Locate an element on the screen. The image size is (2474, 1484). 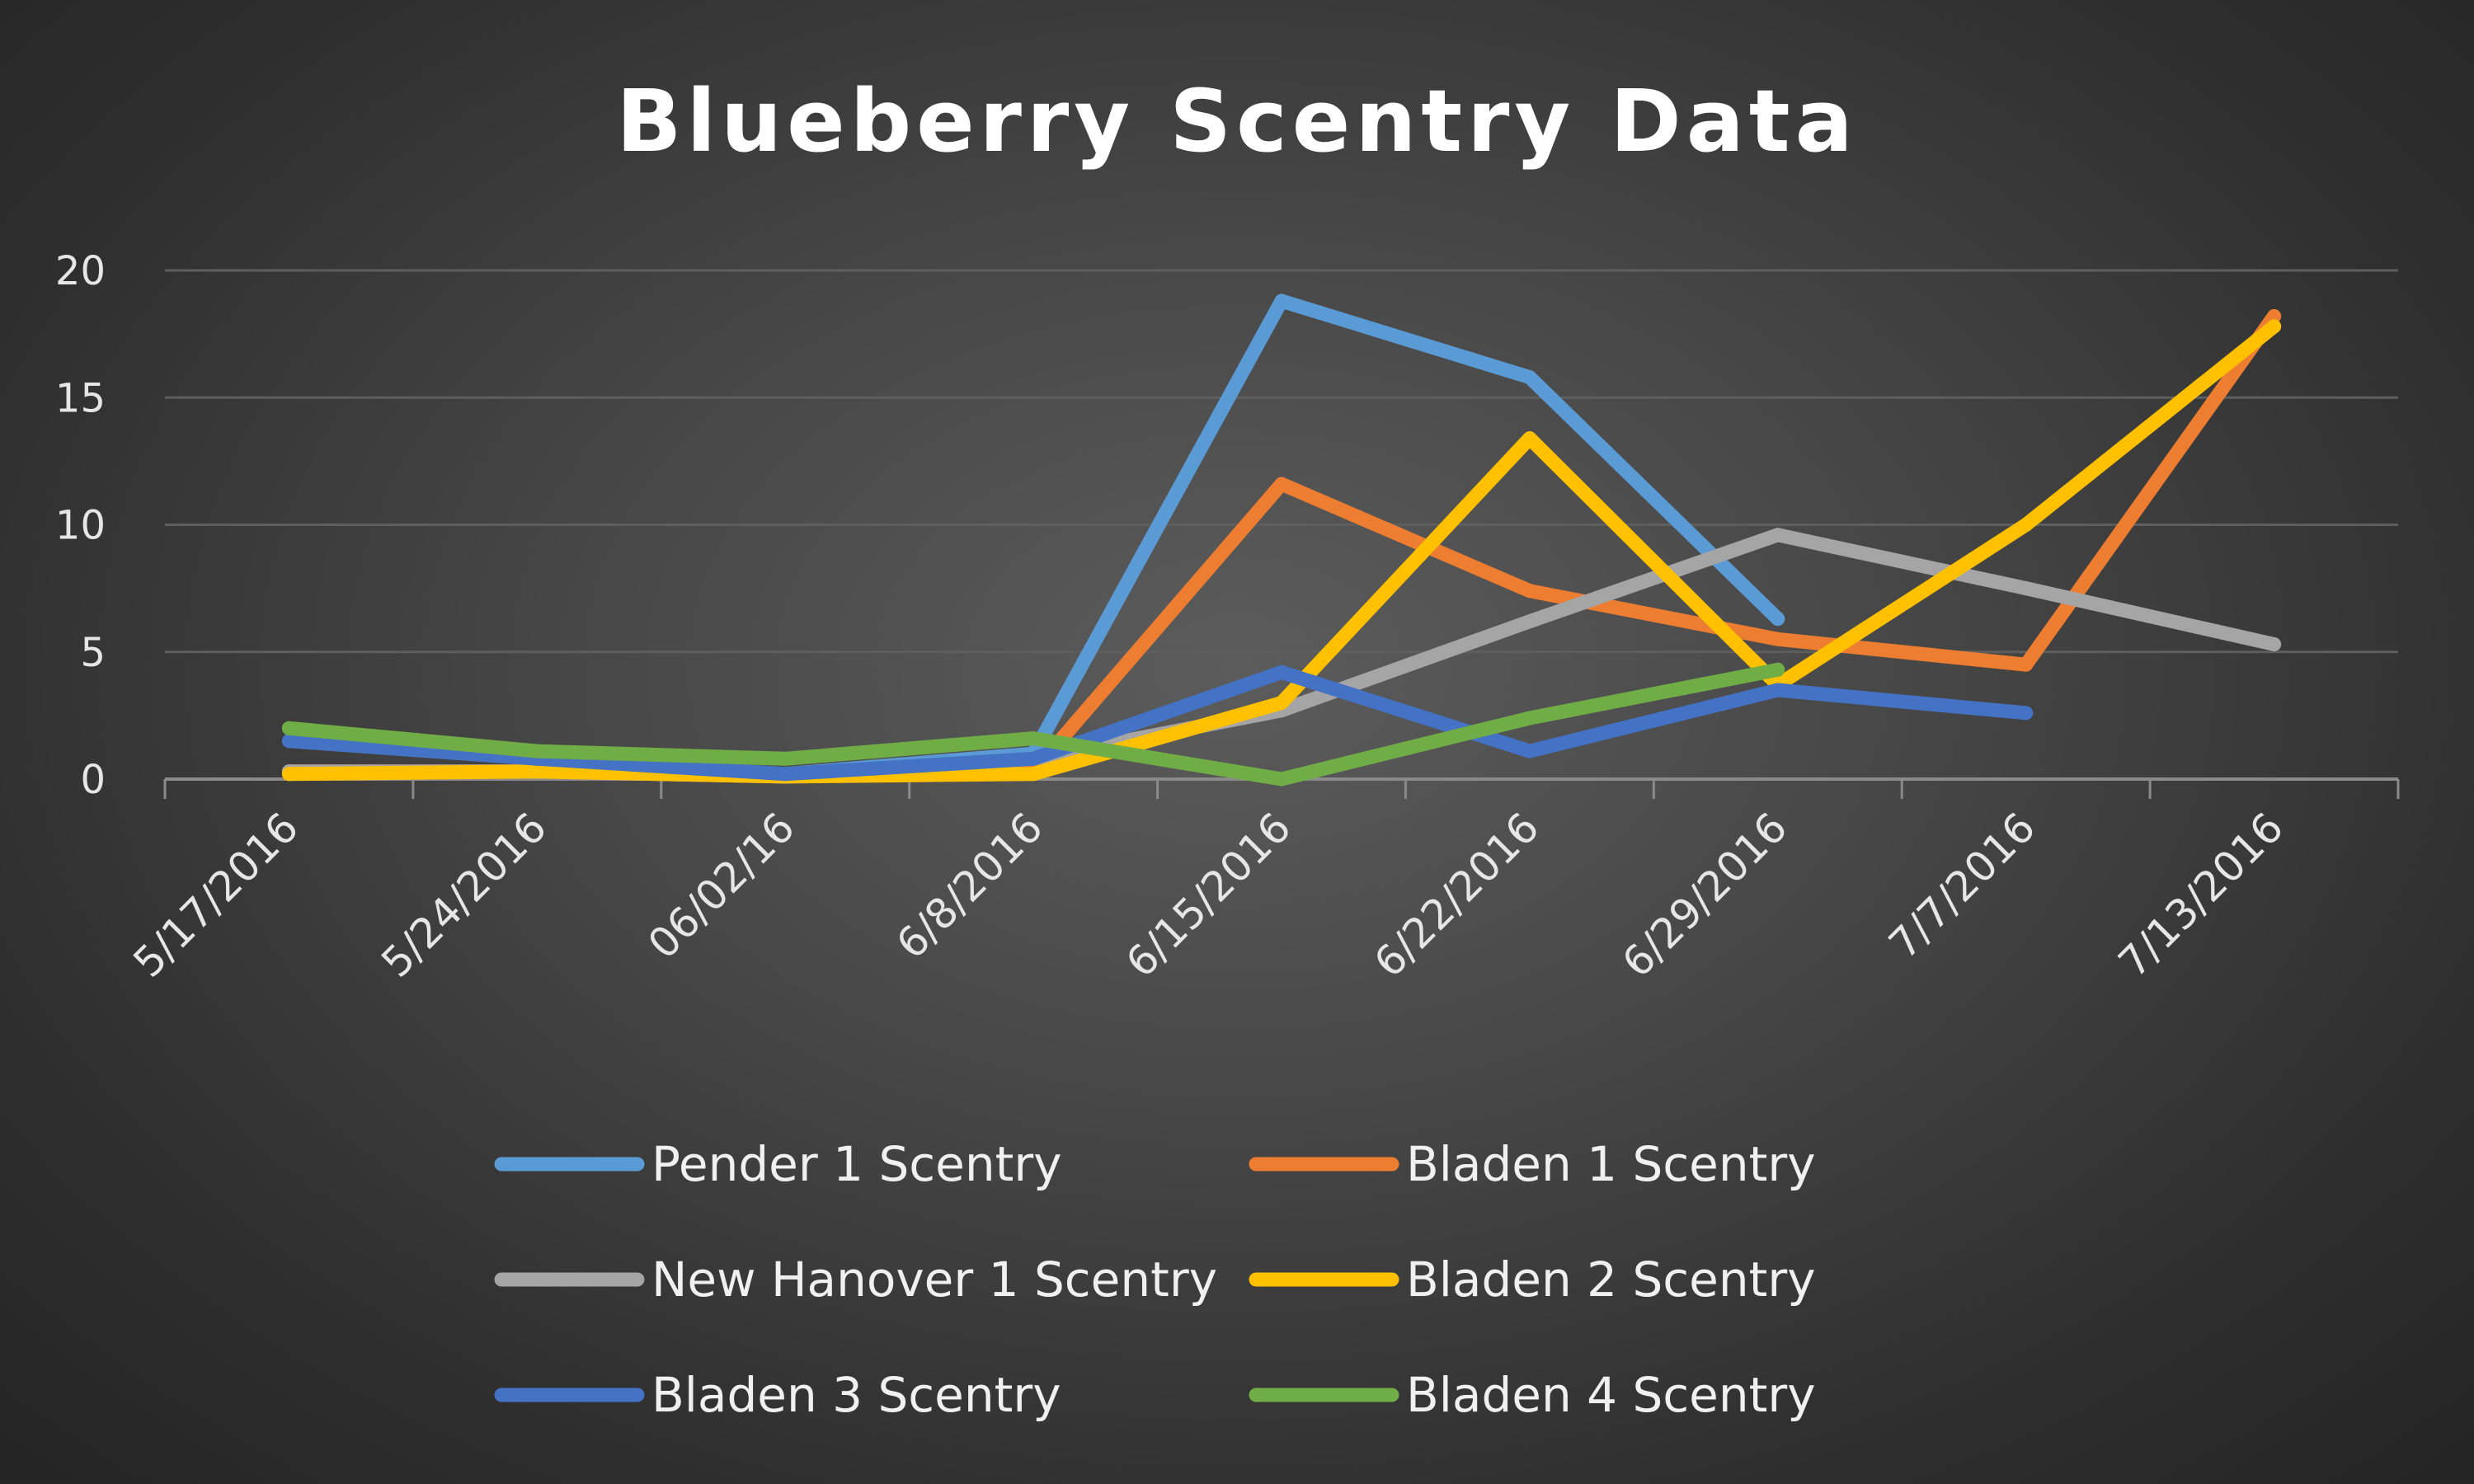
legend-item: New Hanover 1 Scentry is located at coordinates (855, 1280).